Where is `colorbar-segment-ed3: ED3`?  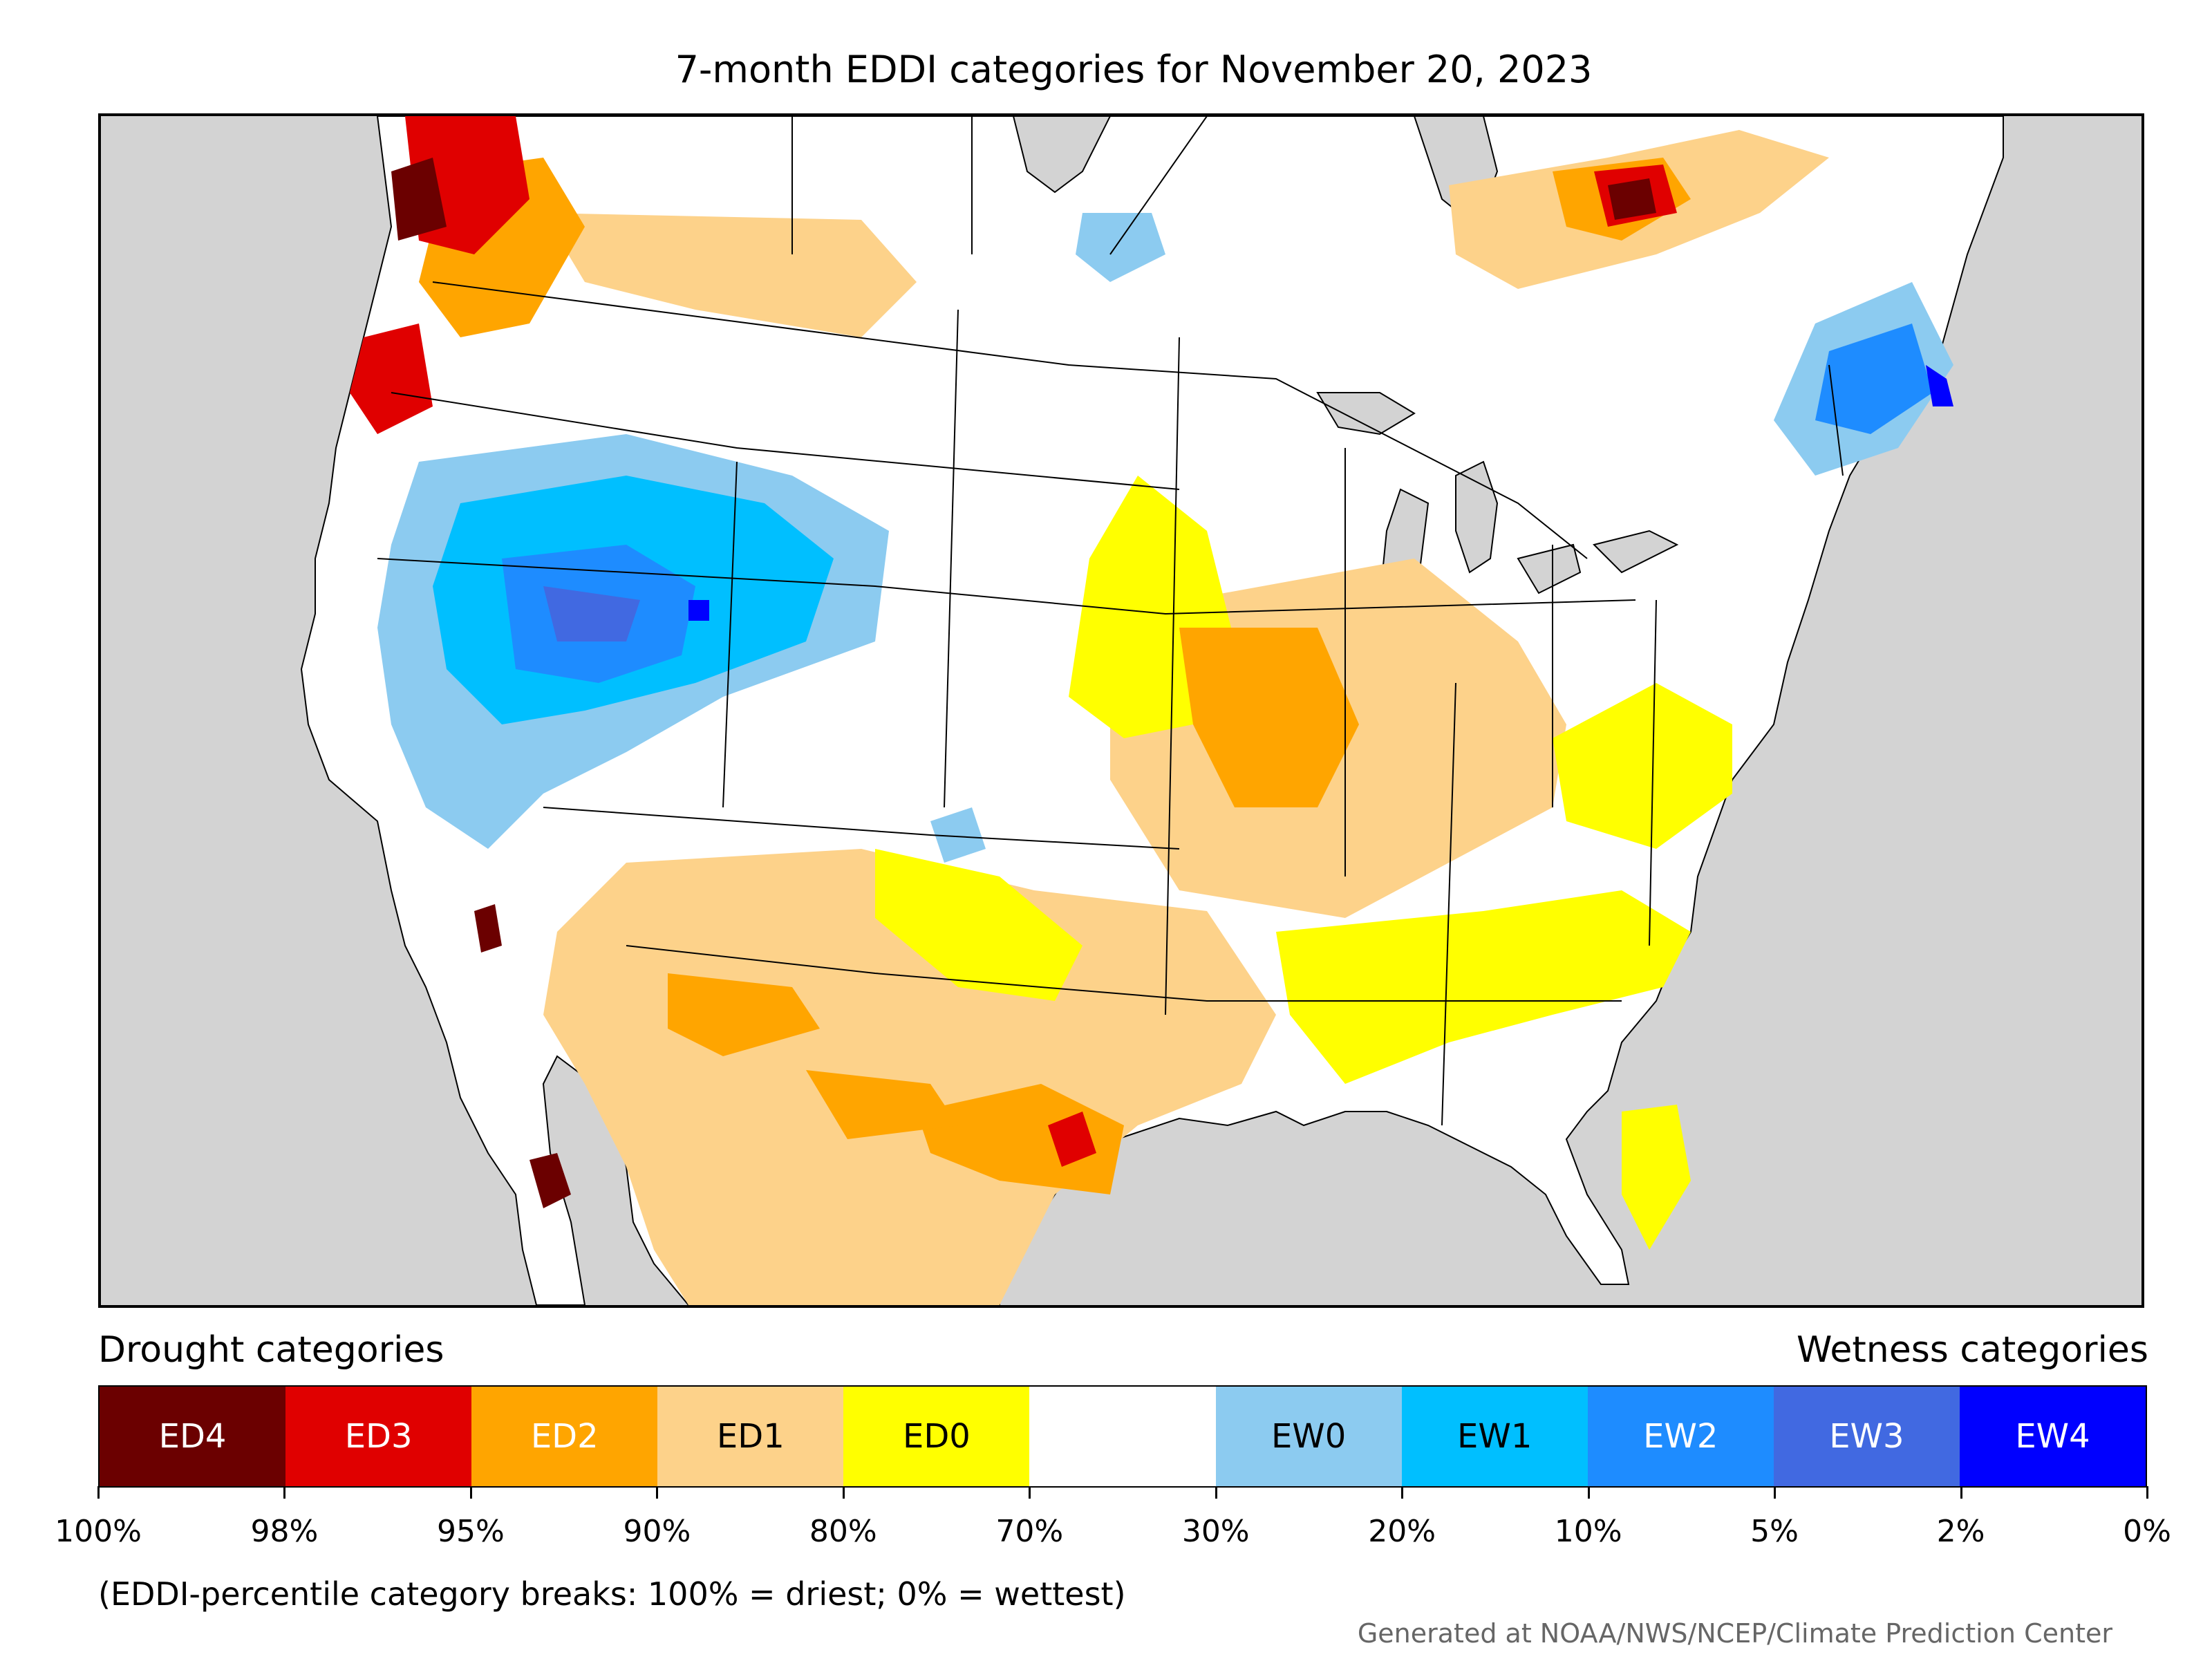 colorbar-segment-ed3: ED3 is located at coordinates (378, 1436).